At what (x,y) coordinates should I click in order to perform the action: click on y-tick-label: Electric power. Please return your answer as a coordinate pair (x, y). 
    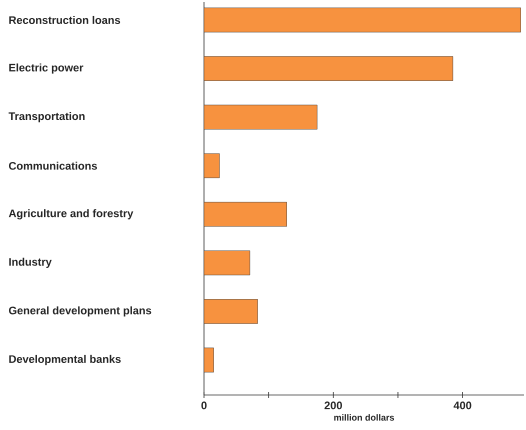
    Looking at the image, I should click on (46, 68).